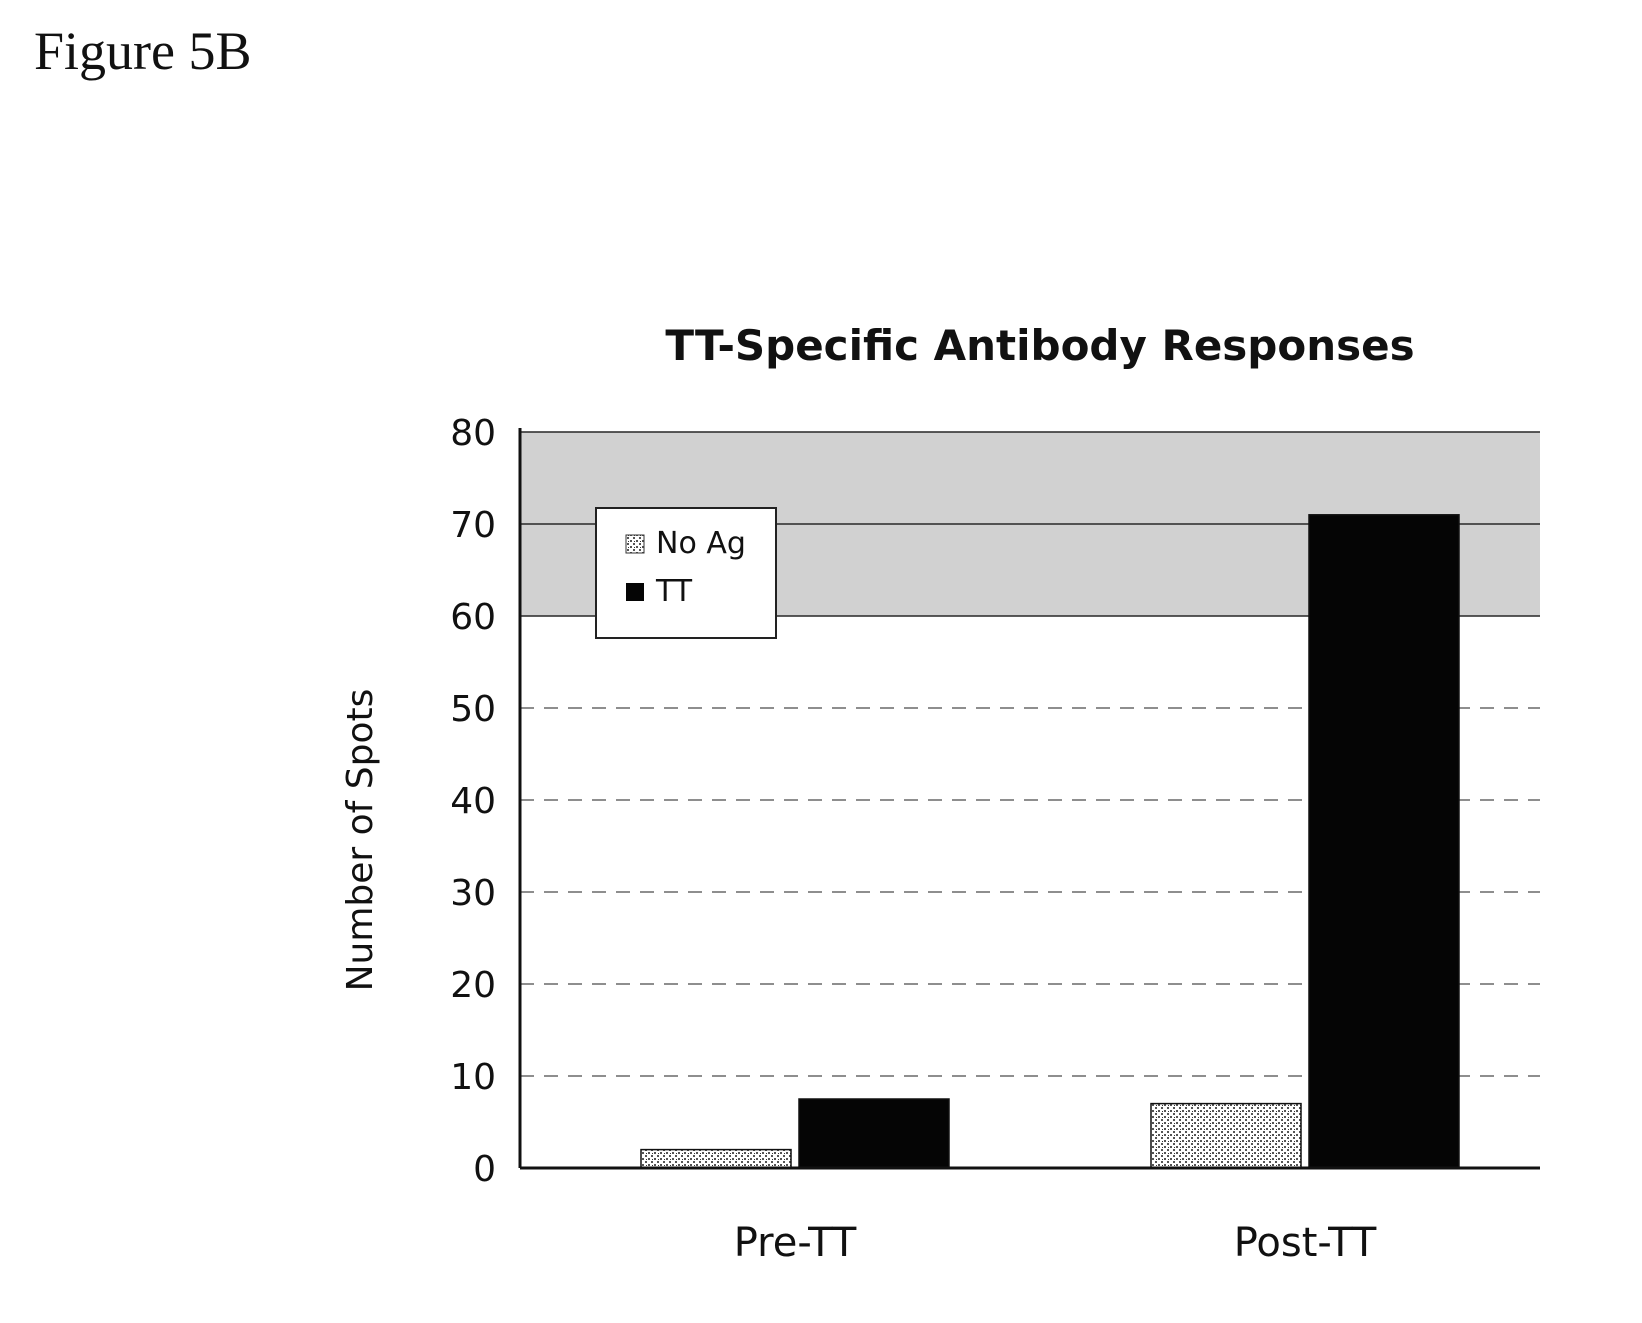 This screenshot has width=1642, height=1323. What do you see at coordinates (674, 591) in the screenshot?
I see `legend-label-tt: TT` at bounding box center [674, 591].